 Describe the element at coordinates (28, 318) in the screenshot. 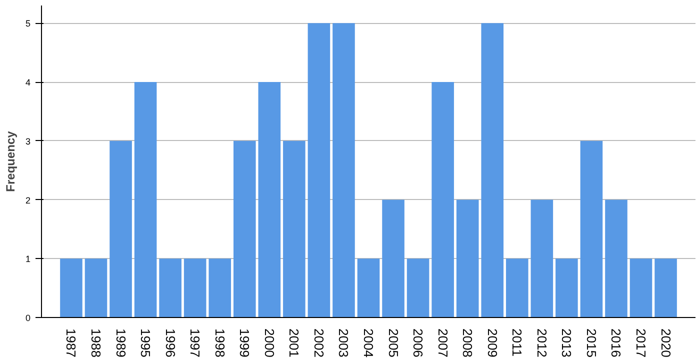

I see `y-tick-label: 0` at that location.